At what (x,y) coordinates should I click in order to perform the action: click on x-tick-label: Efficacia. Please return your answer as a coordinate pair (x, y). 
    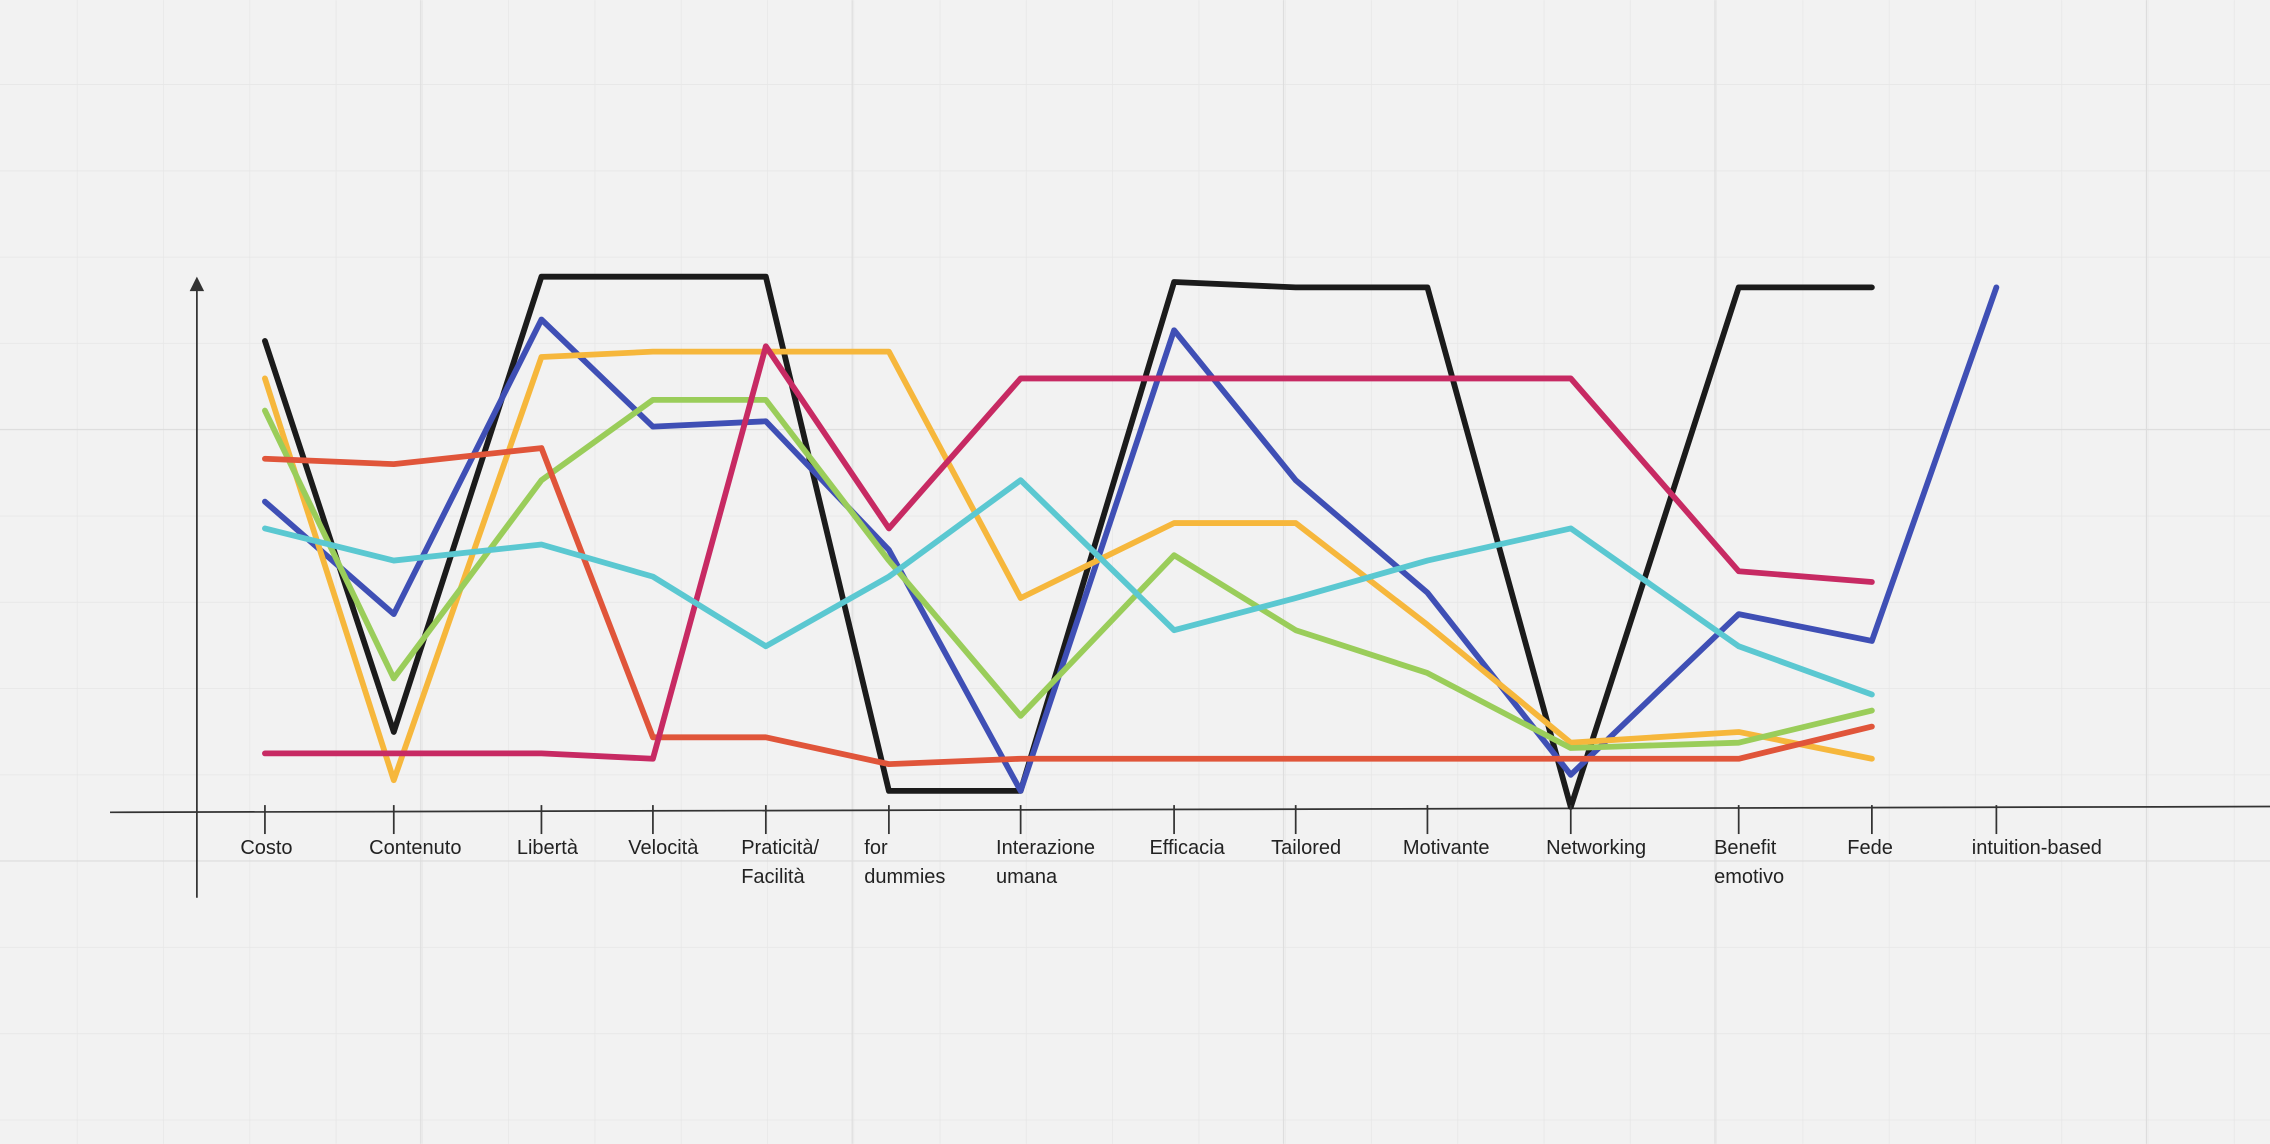
    Looking at the image, I should click on (1187, 847).